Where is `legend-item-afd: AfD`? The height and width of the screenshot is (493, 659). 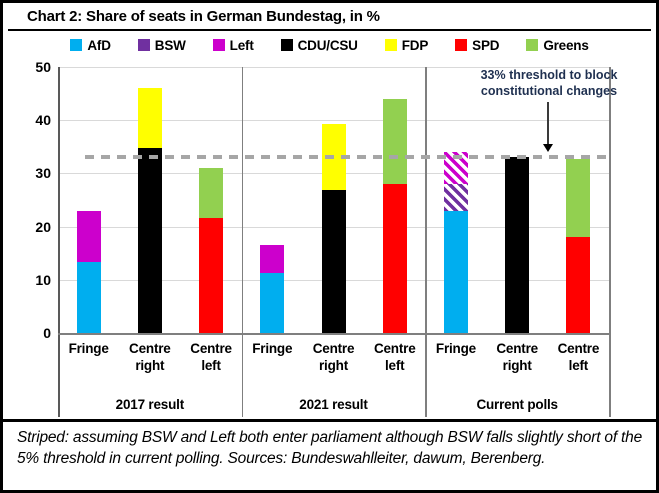
legend-item-afd: AfD is located at coordinates (90, 45).